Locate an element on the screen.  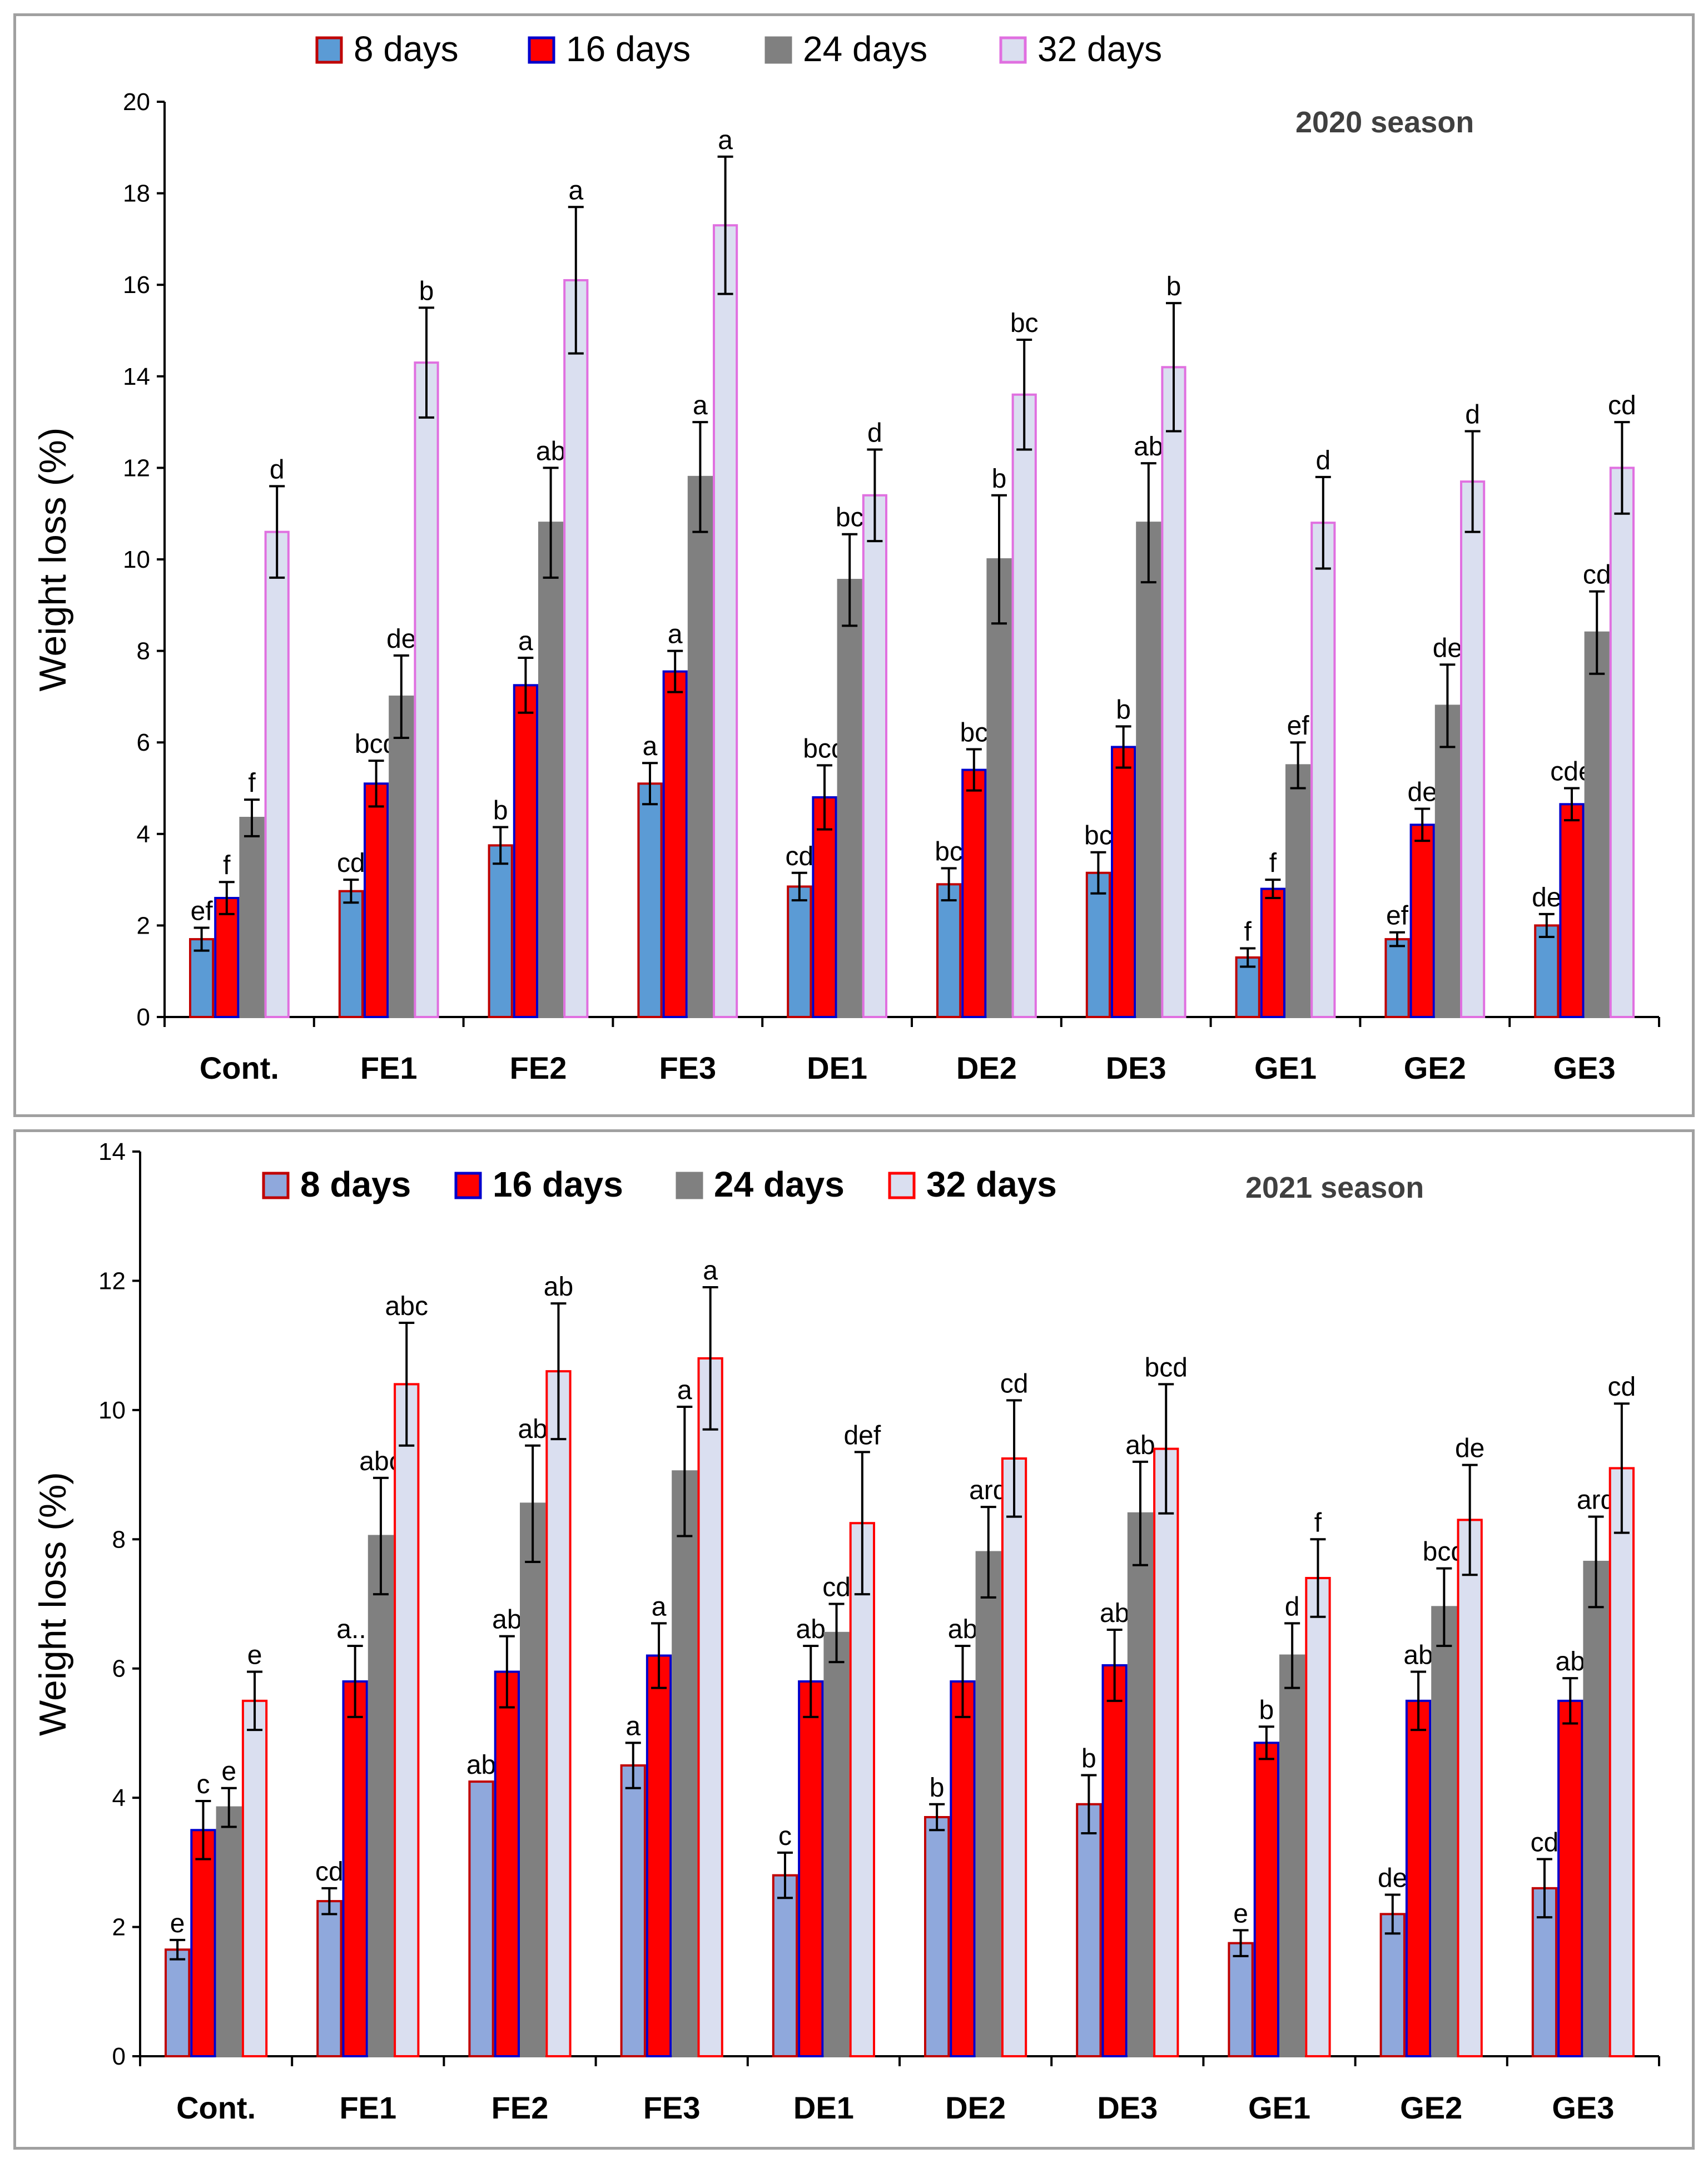
bar-8-days-DE1 is located at coordinates (785, 1966).